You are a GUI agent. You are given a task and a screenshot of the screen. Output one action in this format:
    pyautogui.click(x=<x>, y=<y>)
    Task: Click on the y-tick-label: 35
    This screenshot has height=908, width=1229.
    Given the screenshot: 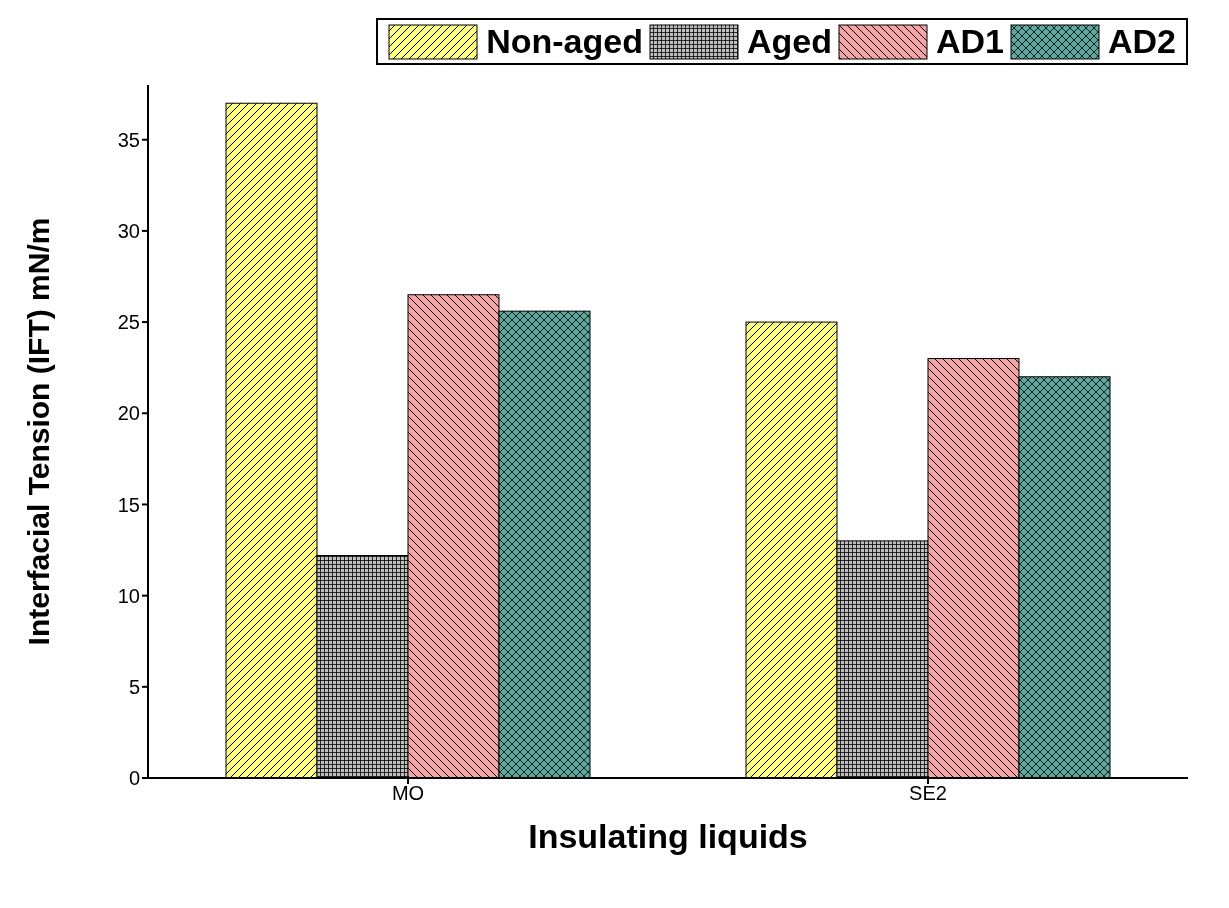 What is the action you would take?
    pyautogui.click(x=128, y=139)
    